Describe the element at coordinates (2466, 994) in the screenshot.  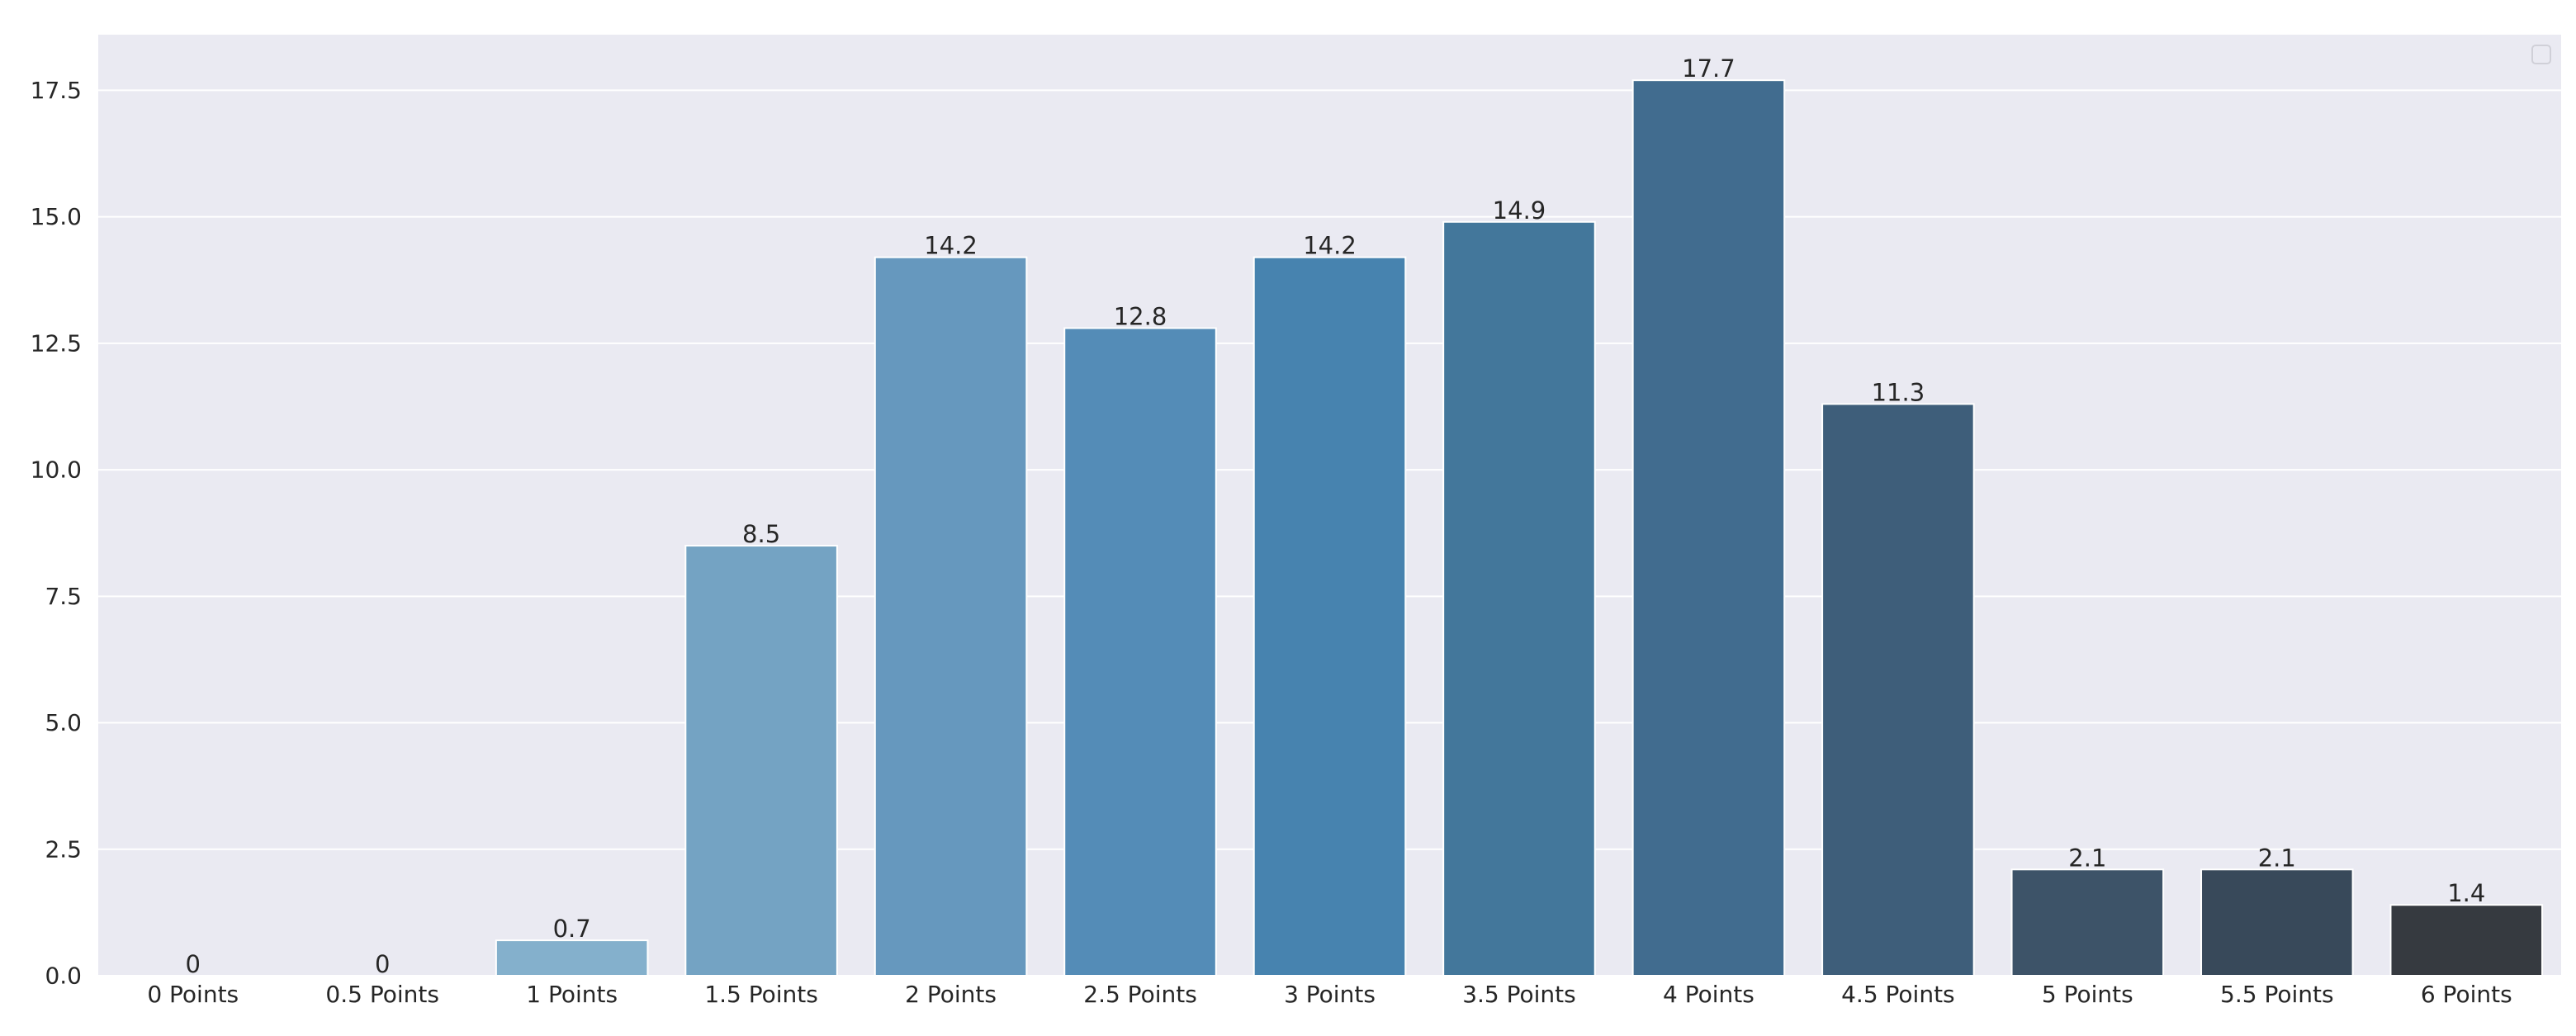
I see `x-tick-label: 6 Points` at that location.